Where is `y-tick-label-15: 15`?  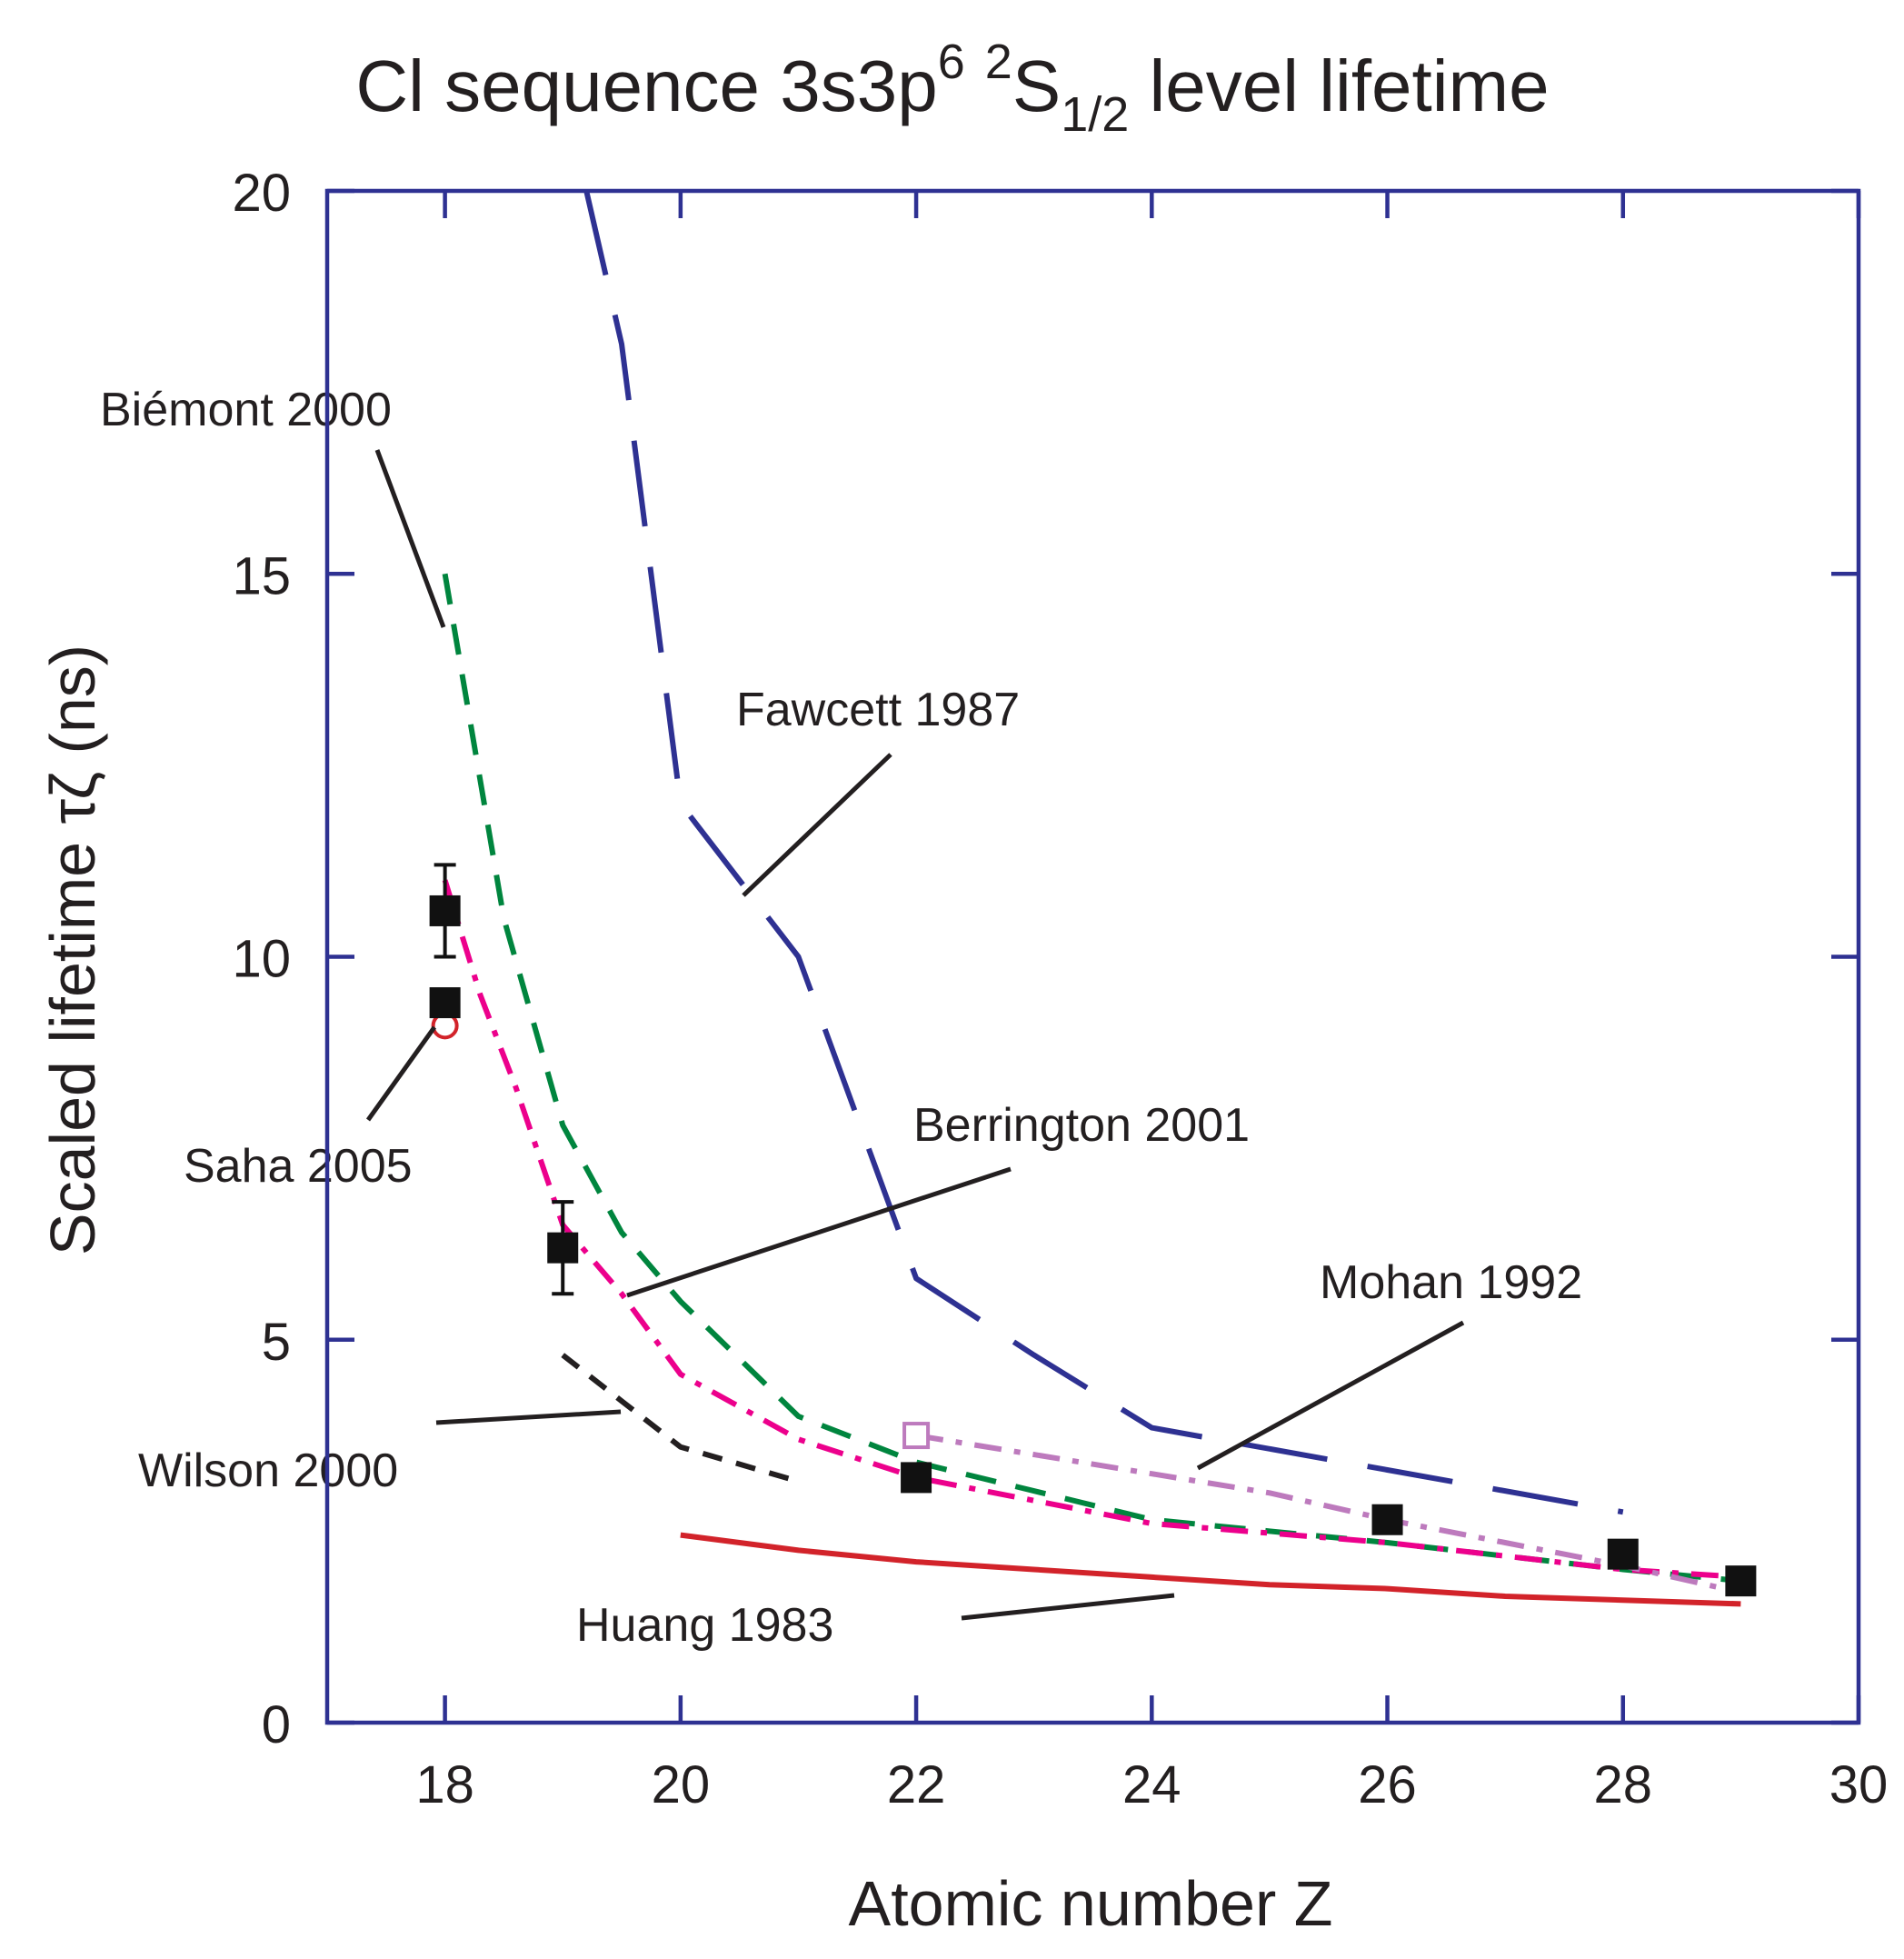 y-tick-label-15: 15 is located at coordinates (261, 575).